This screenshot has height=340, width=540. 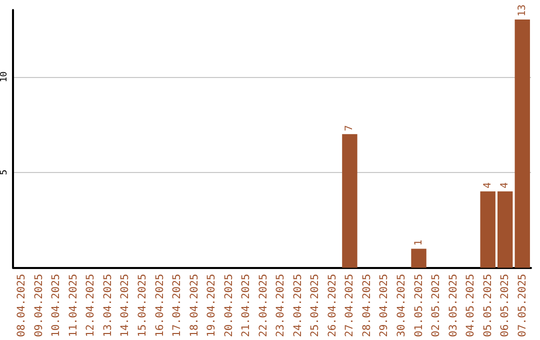 I want to click on x-tick-label: 19.04.2025, so click(x=212, y=306).